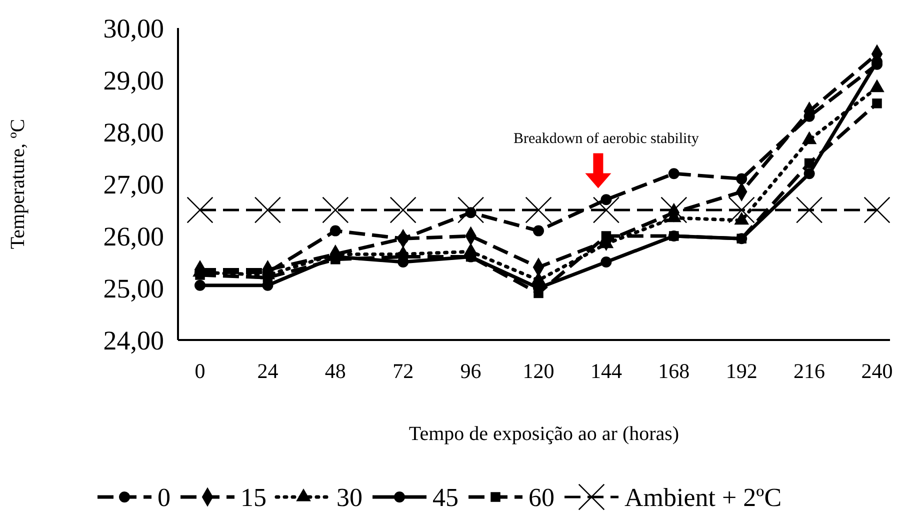 This screenshot has width=901, height=512. I want to click on x-tick-label: 168, so click(674, 371).